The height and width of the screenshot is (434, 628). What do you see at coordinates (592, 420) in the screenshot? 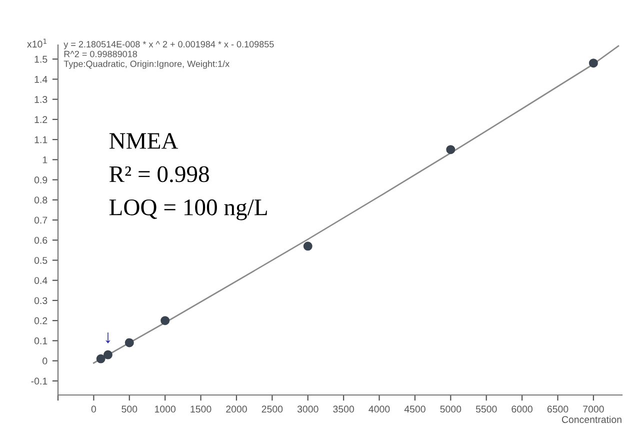
I see `x-axis-title: Concentration` at bounding box center [592, 420].